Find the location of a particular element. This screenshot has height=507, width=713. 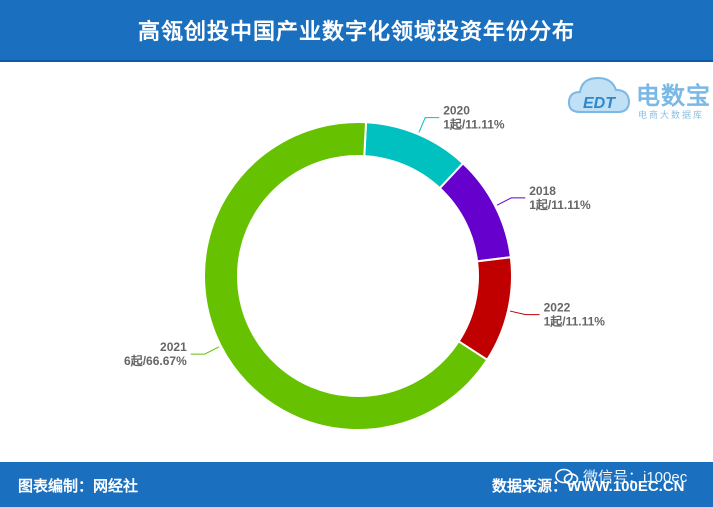

slice-value-2018: 1起/11.11% is located at coordinates (560, 204).